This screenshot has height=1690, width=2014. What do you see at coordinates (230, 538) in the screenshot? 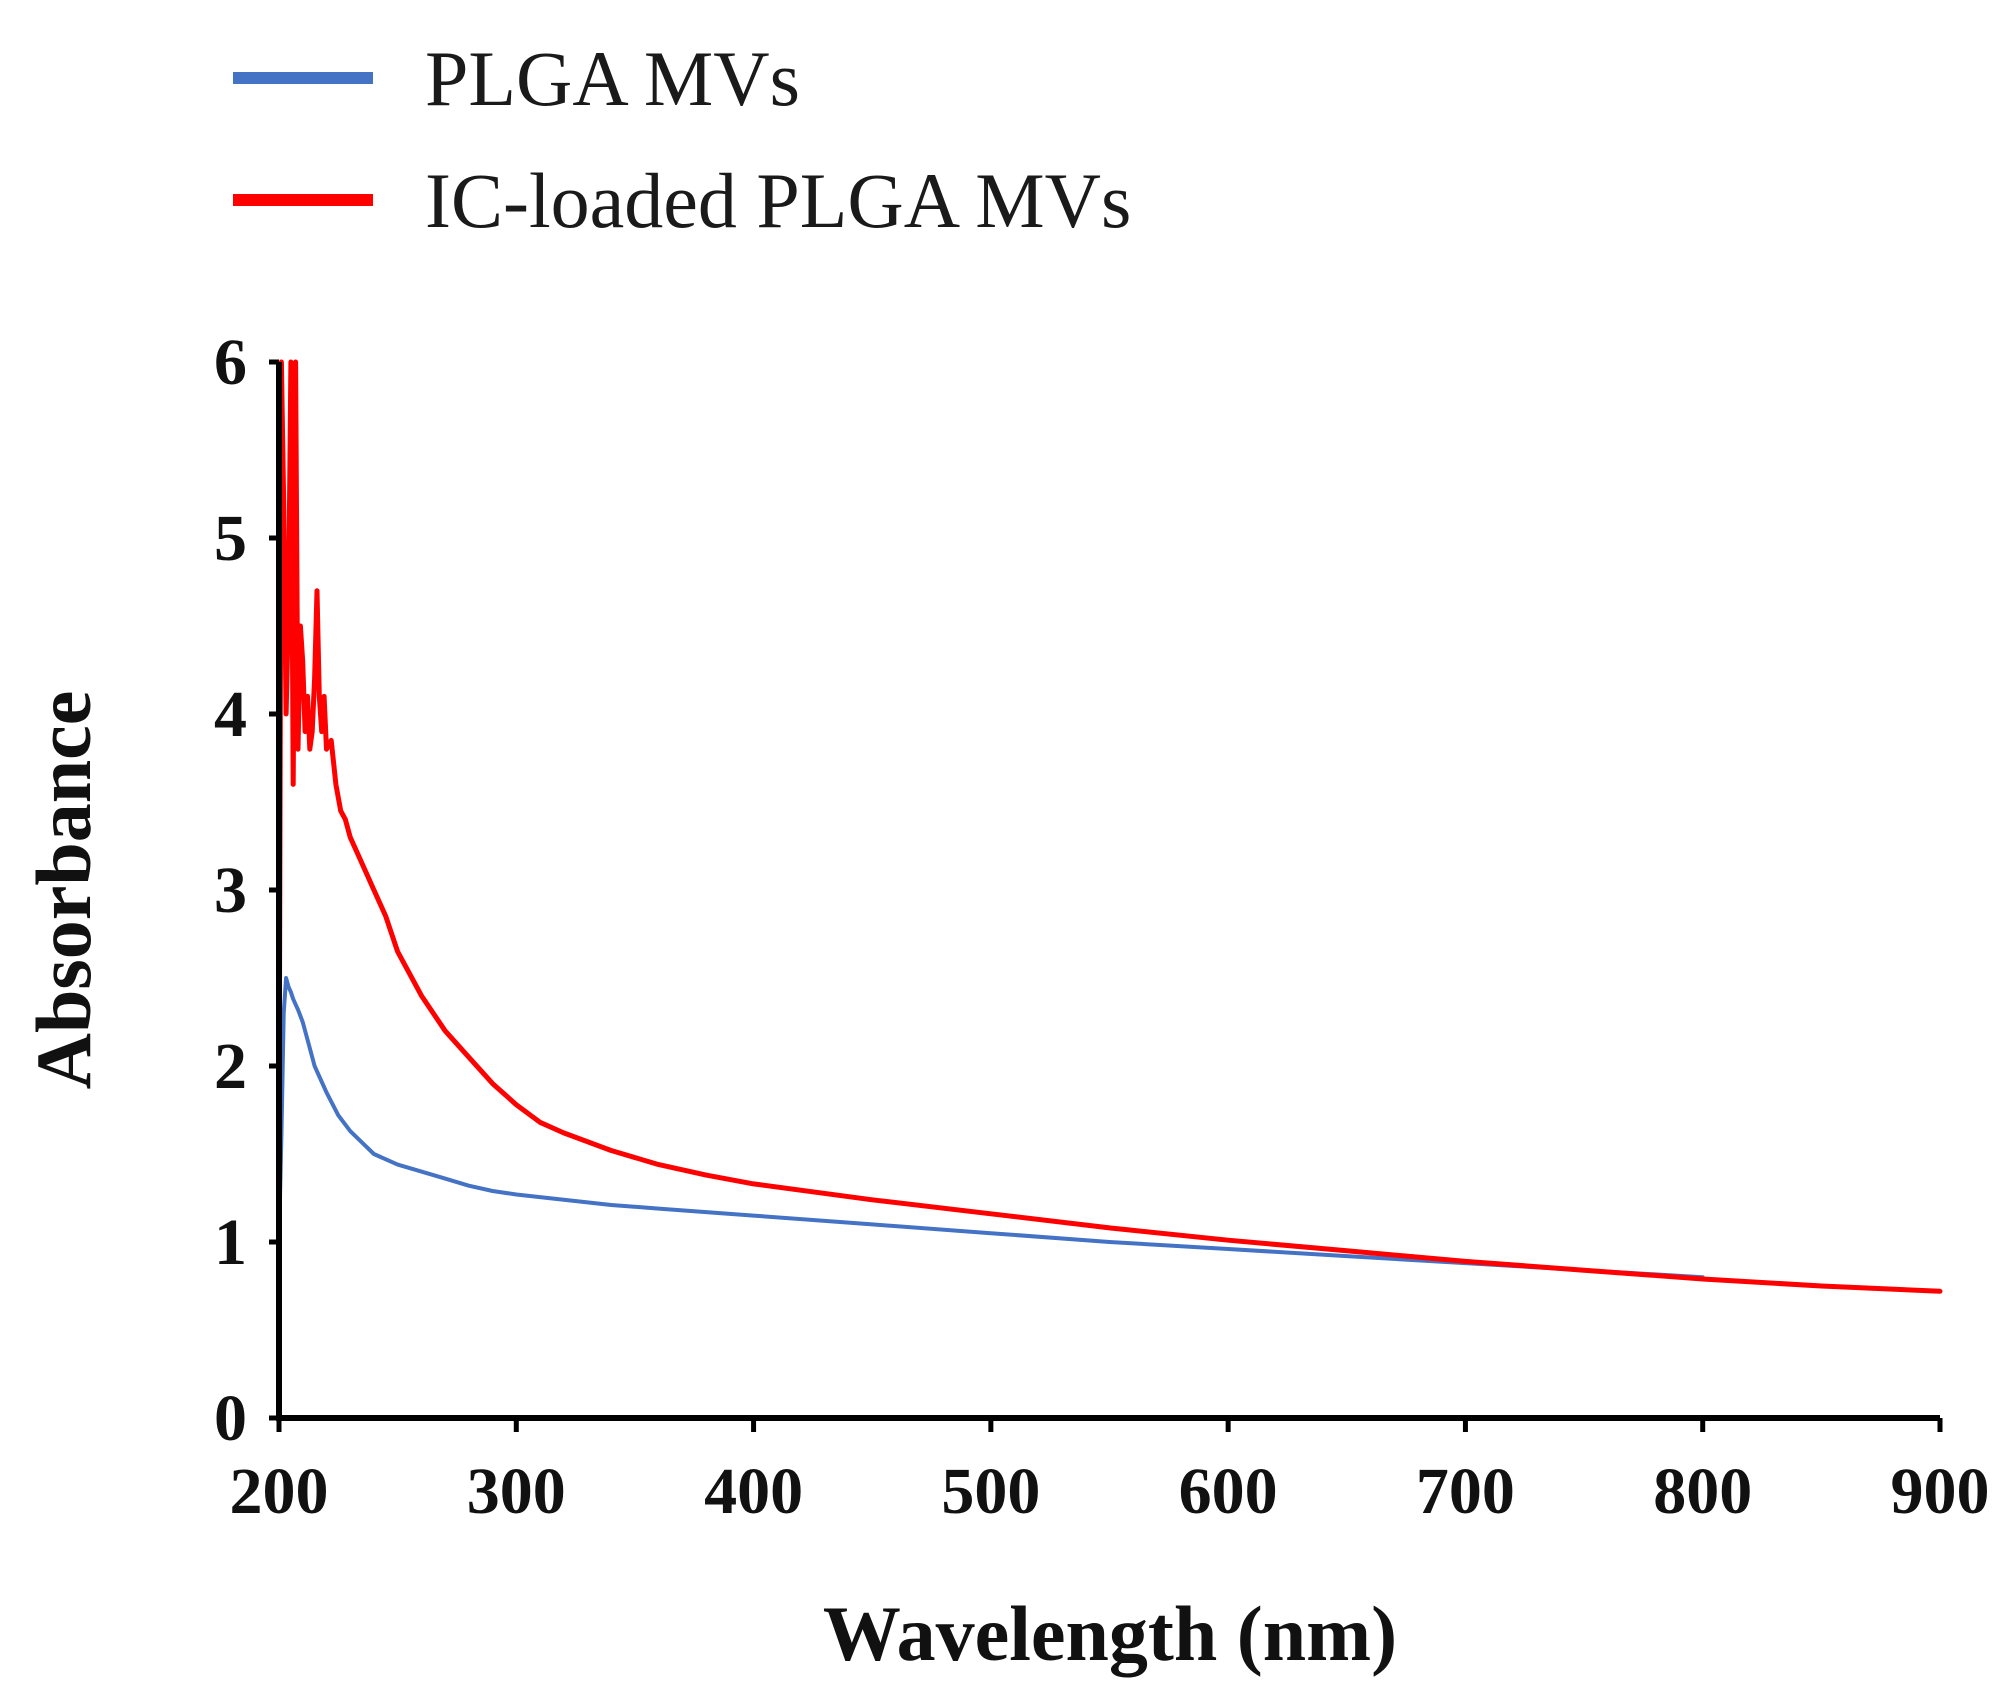
I see `y-tick-label: 5` at bounding box center [230, 538].